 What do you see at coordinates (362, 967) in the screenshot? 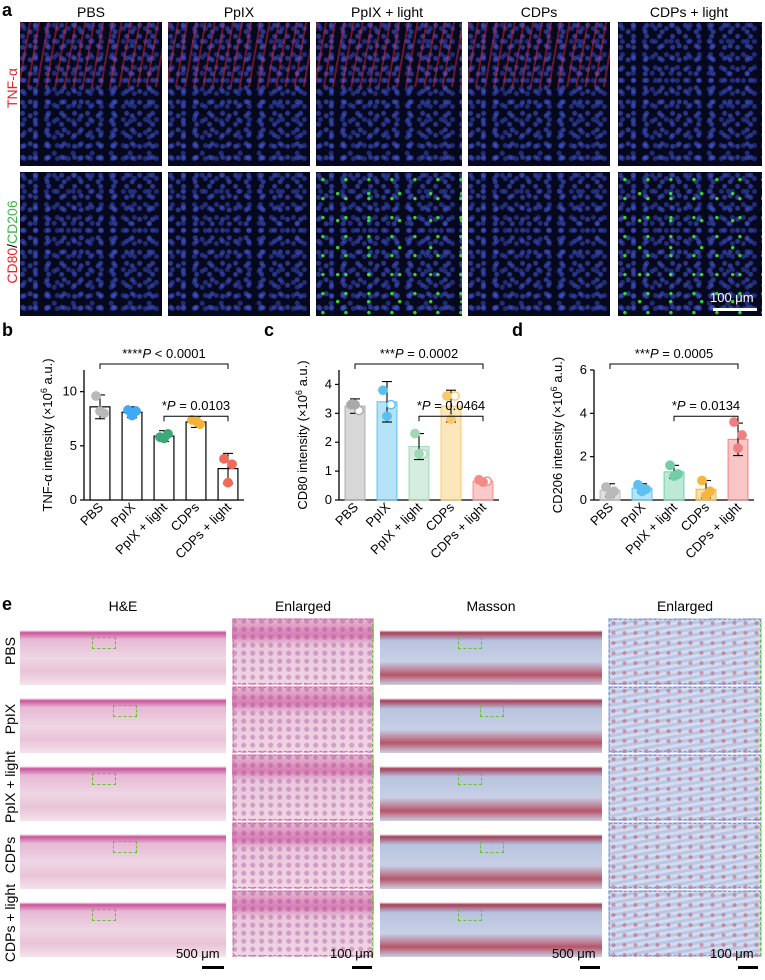
I see `scale-bar-e-he-enlarged` at bounding box center [362, 967].